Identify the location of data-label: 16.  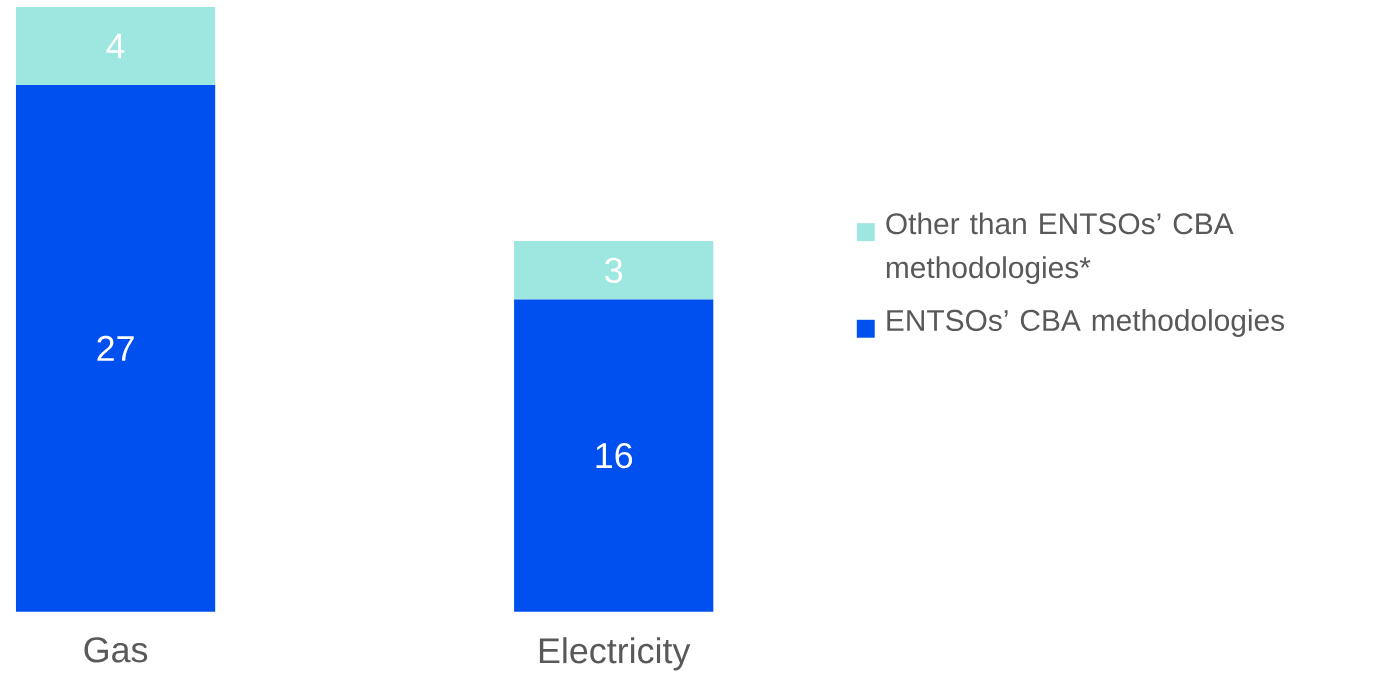
(614, 455).